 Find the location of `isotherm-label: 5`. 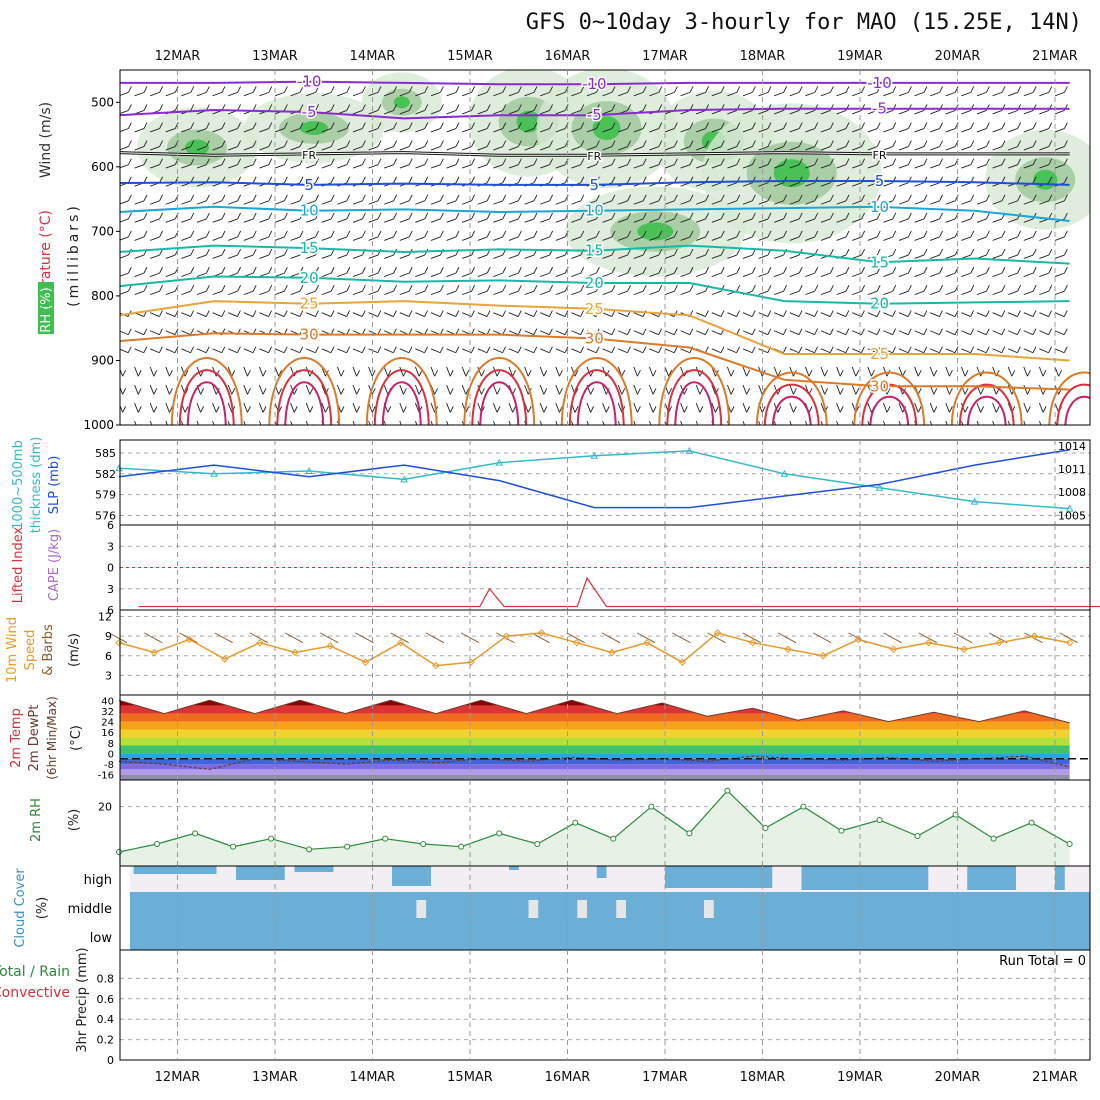

isotherm-label: 5 is located at coordinates (880, 181).